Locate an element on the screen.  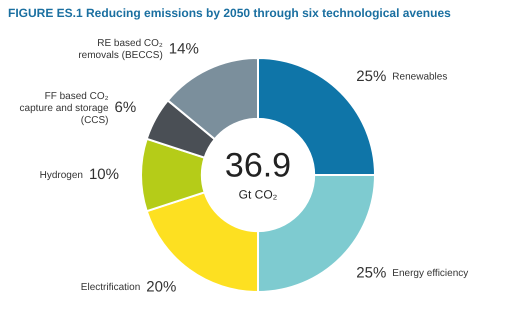
slice-label: FF based CO₂ capture and storage (CCS) is located at coordinates (64, 108).